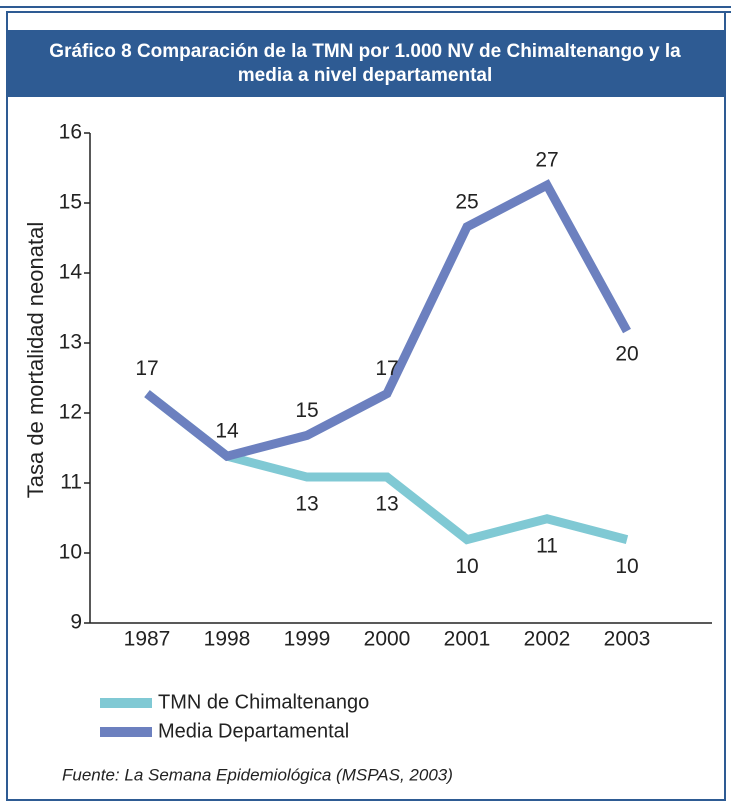 This screenshot has height=810, width=731. Describe the element at coordinates (253, 731) in the screenshot. I see `legend-label: Media Departamental` at that location.